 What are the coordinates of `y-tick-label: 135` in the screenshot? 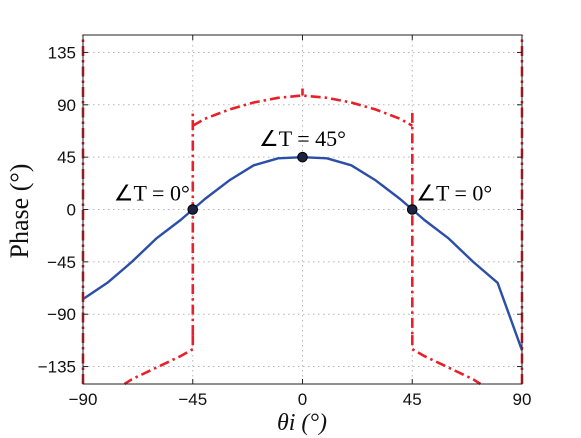 It's located at (62, 52).